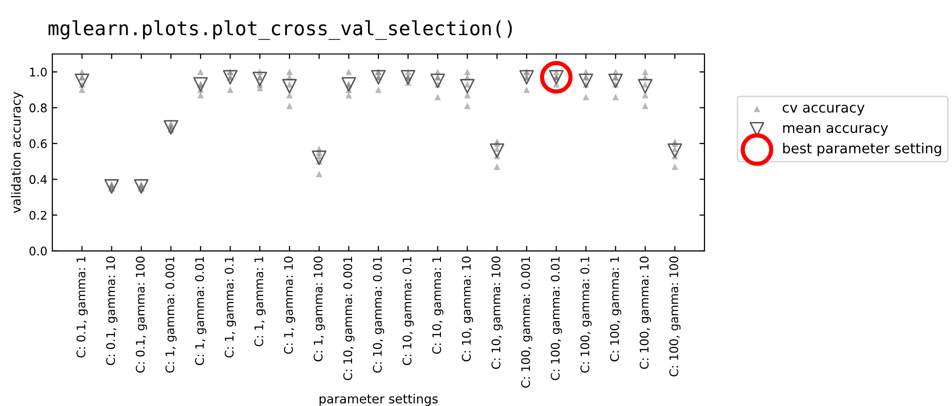 The width and height of the screenshot is (952, 406). Describe the element at coordinates (319, 309) in the screenshot. I see `x-tick-label: C: 1, gamma: 100` at that location.